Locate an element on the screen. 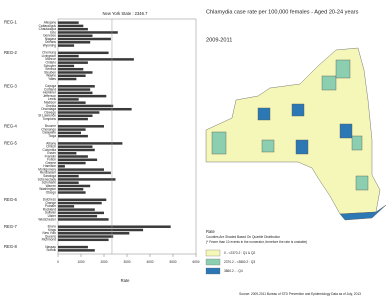 Image resolution: width=388 pixels, height=300 pixels. category-label: Orange is located at coordinates (50, 203).